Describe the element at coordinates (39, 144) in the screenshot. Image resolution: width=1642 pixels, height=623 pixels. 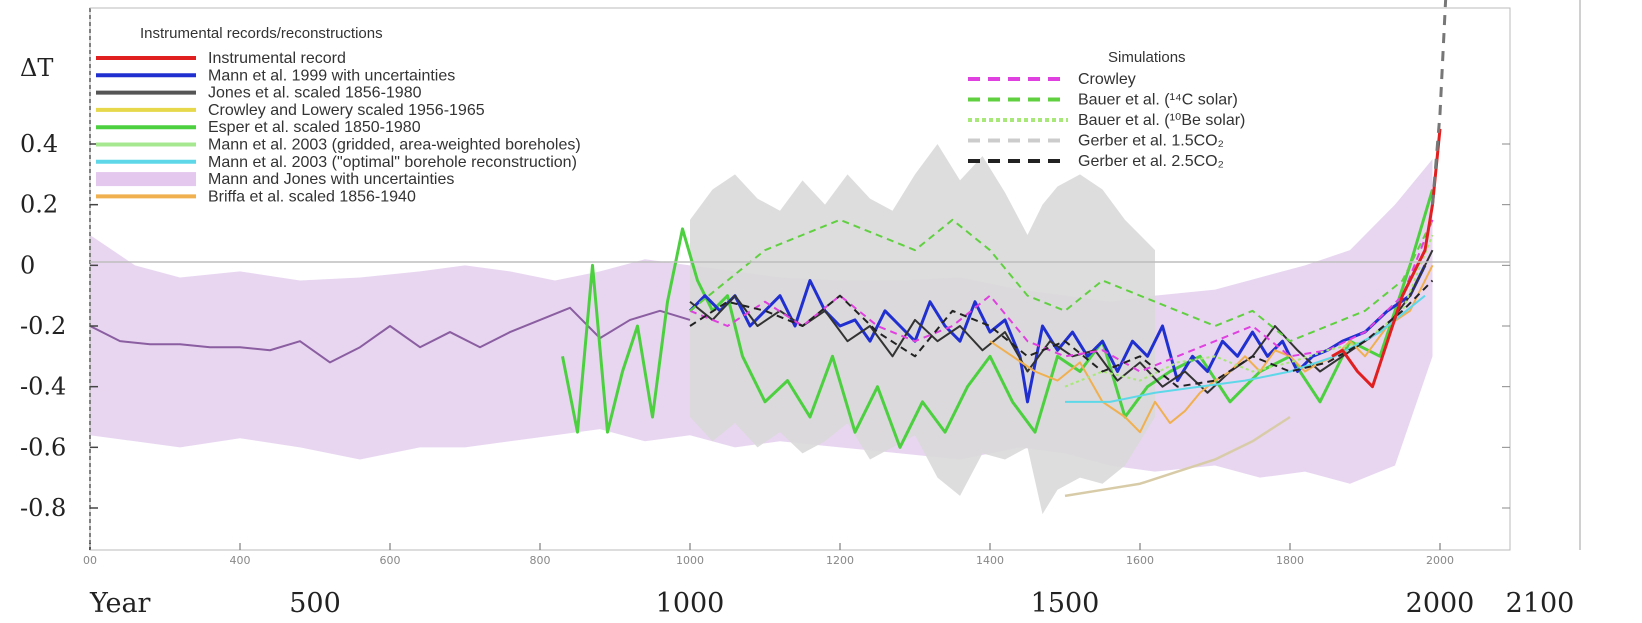
I see `y-tick-label: 0.4` at that location.